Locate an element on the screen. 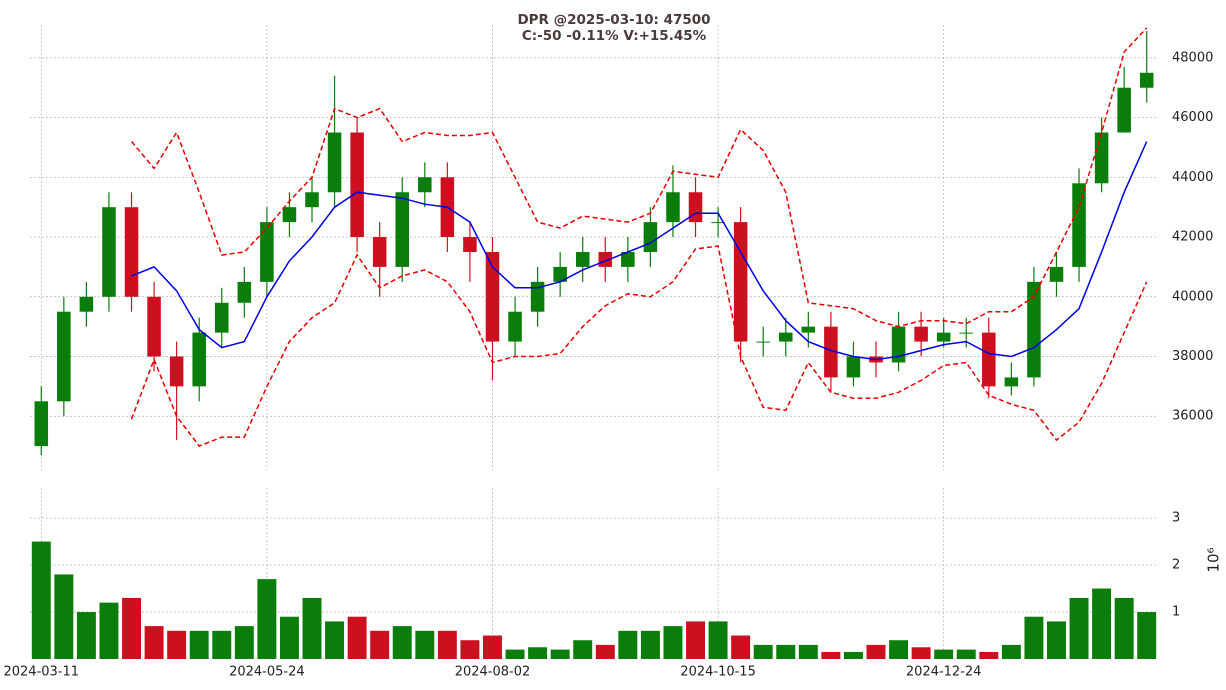  y-tick-label: 48000 is located at coordinates (1192, 57).